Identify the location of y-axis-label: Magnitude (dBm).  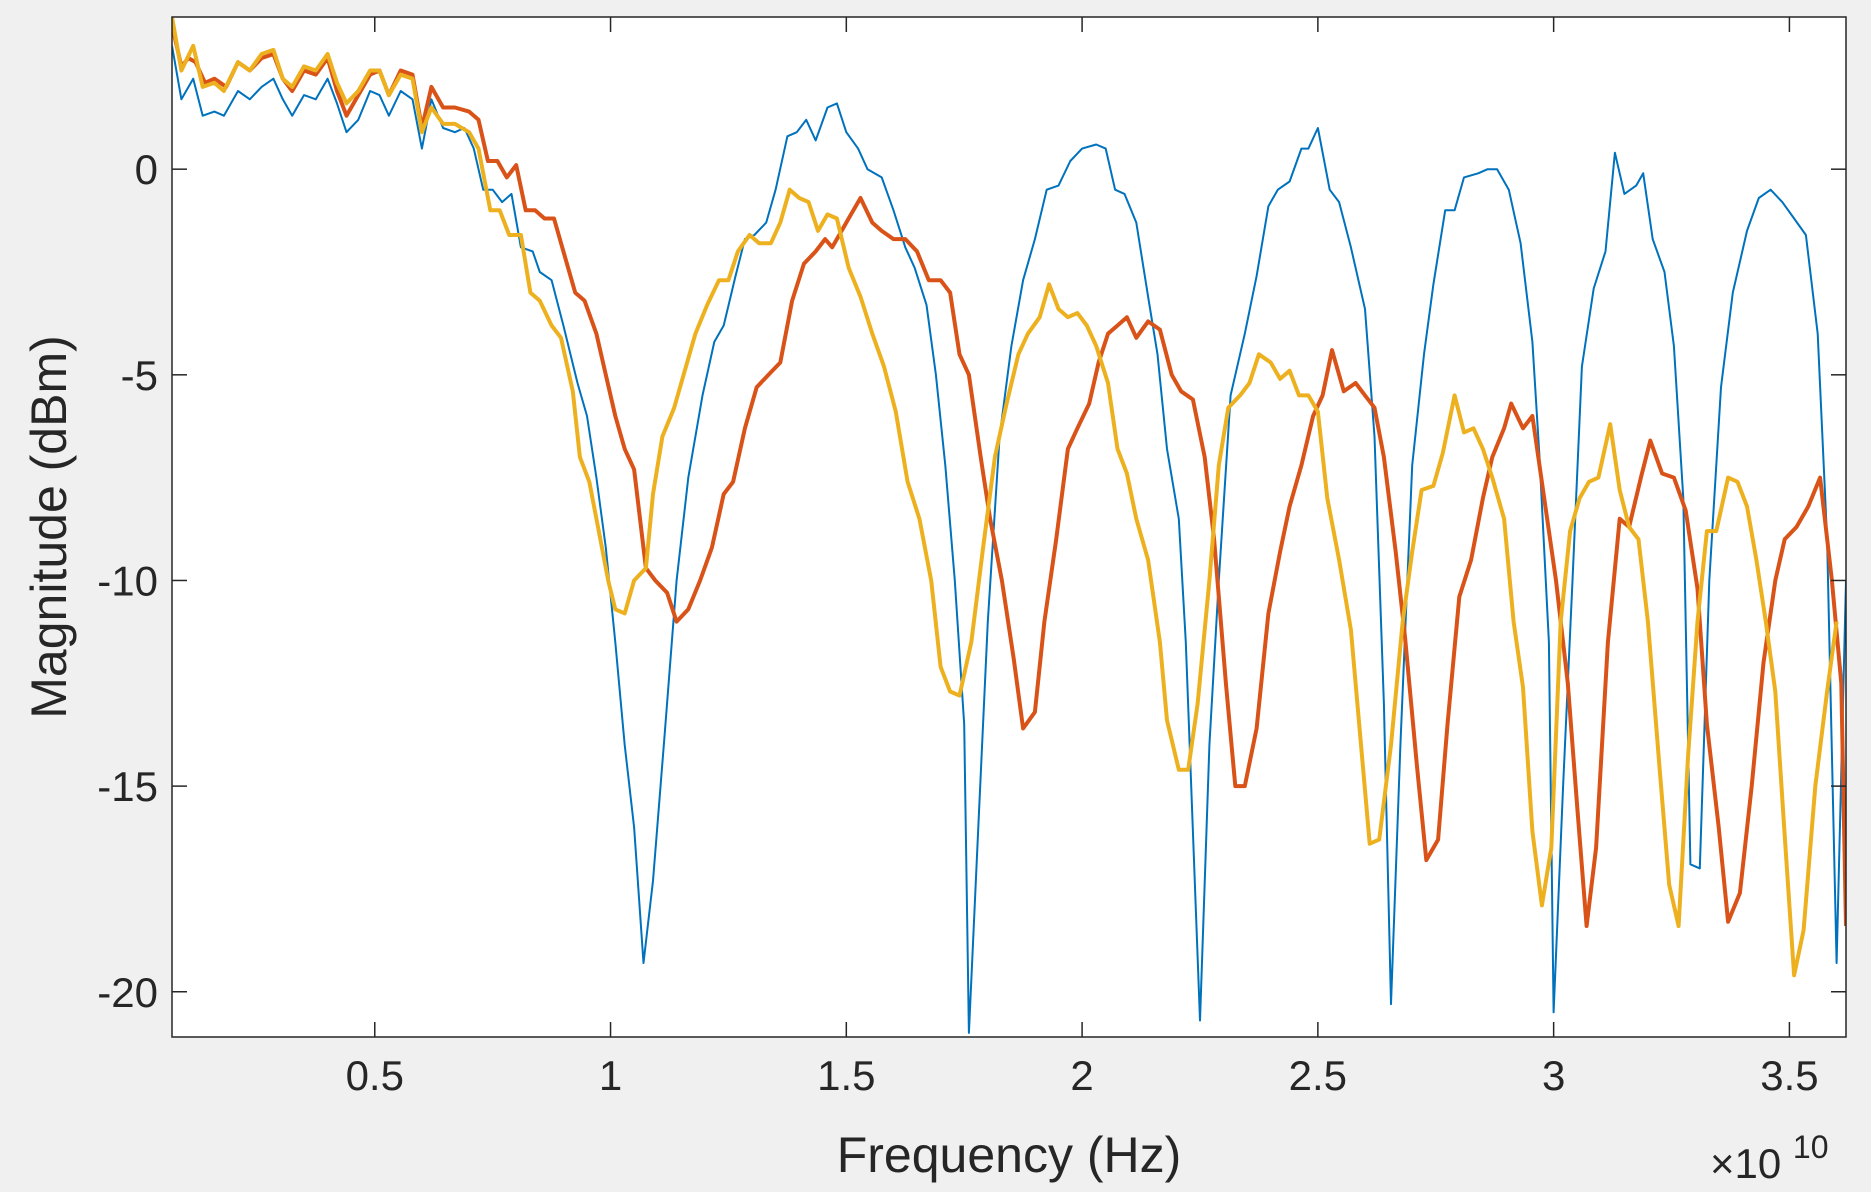
(49, 527).